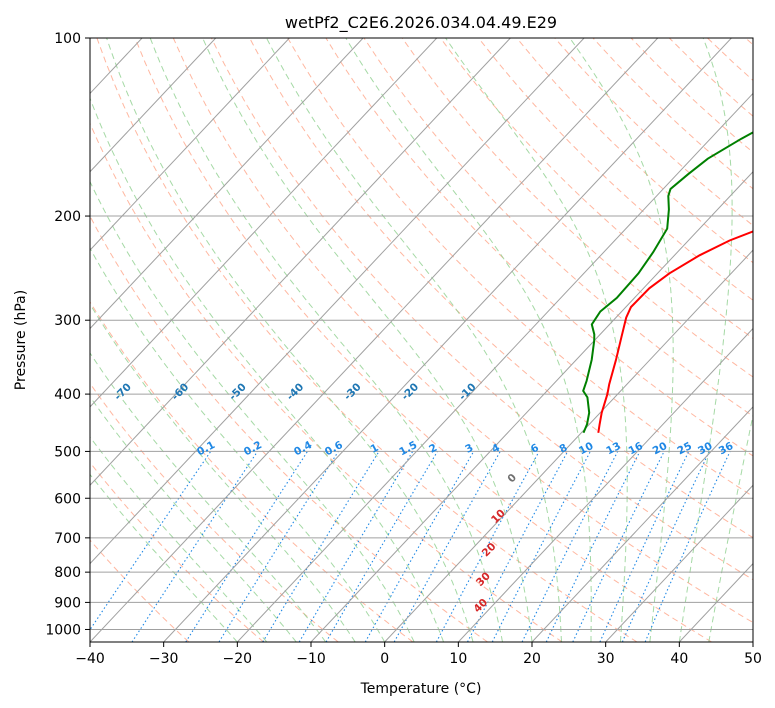  Describe the element at coordinates (512, 479) in the screenshot. I see `theta-e-label: 0` at that location.